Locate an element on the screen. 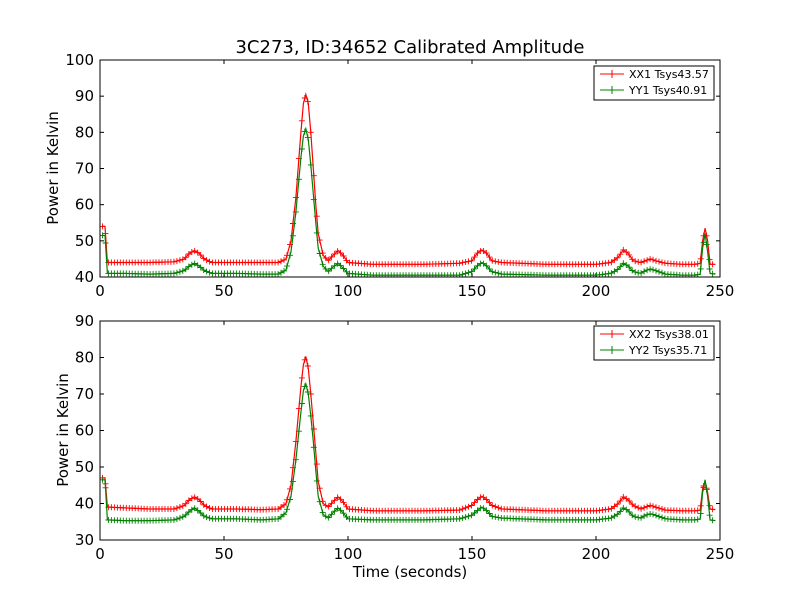  legend-label-yy1: YY1 Tsys40.91 is located at coordinates (667, 90).